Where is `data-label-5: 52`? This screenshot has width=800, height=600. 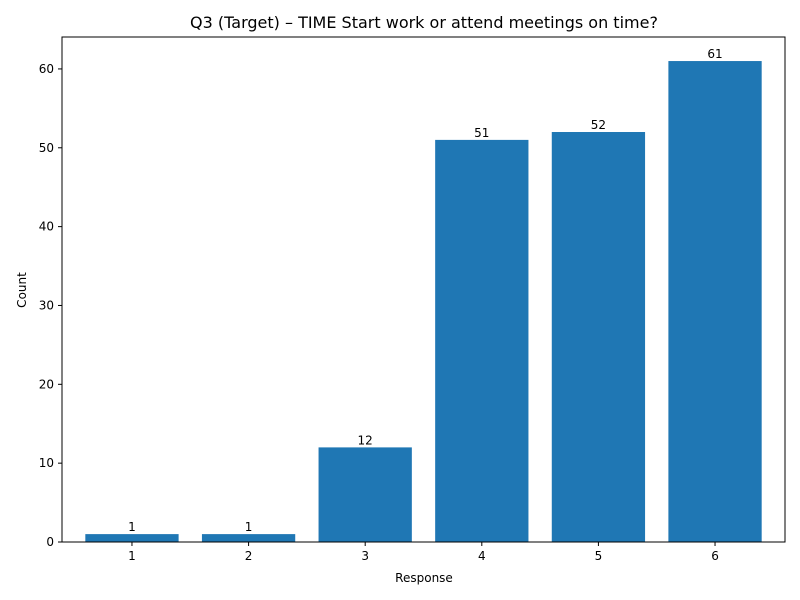 data-label-5: 52 is located at coordinates (598, 125).